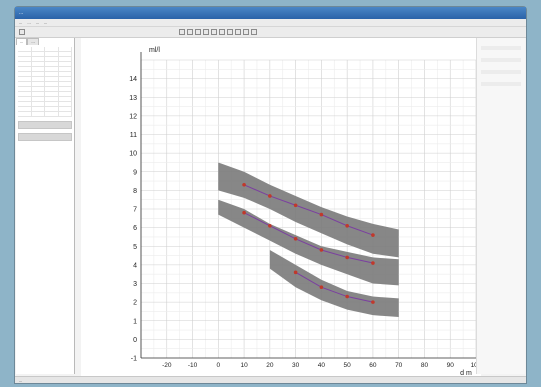  What do you see at coordinates (373, 365) in the screenshot?
I see `x-tick-label: 60` at bounding box center [373, 365].